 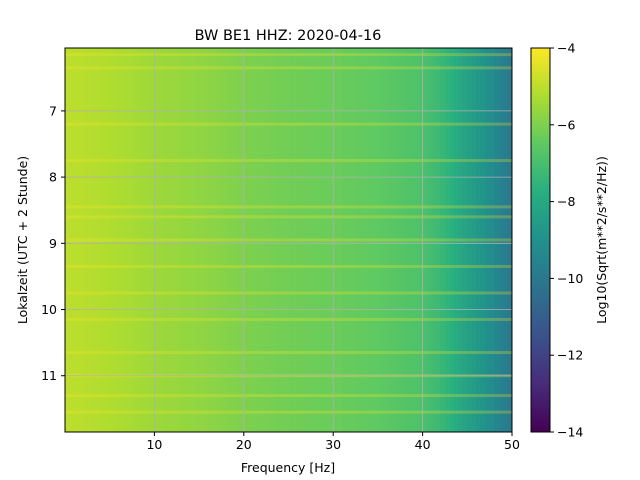 What do you see at coordinates (566, 48) in the screenshot?
I see `colorbar-tick-label: −4` at bounding box center [566, 48].